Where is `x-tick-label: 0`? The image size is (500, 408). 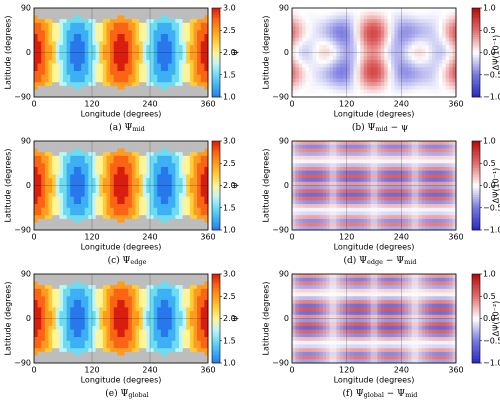
x-tick-label: 0 is located at coordinates (291, 237).